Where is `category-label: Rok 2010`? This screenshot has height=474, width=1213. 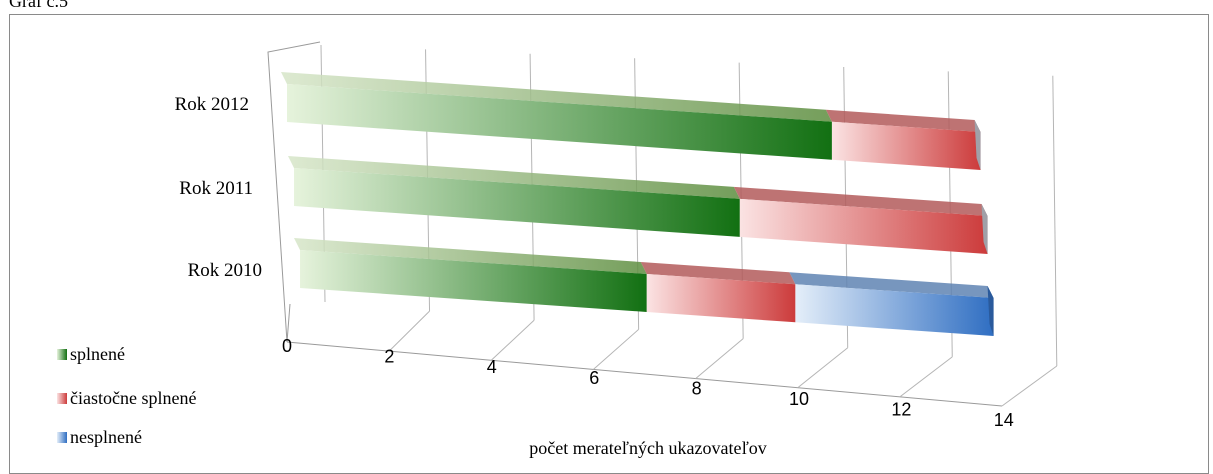 category-label: Rok 2010 is located at coordinates (225, 270).